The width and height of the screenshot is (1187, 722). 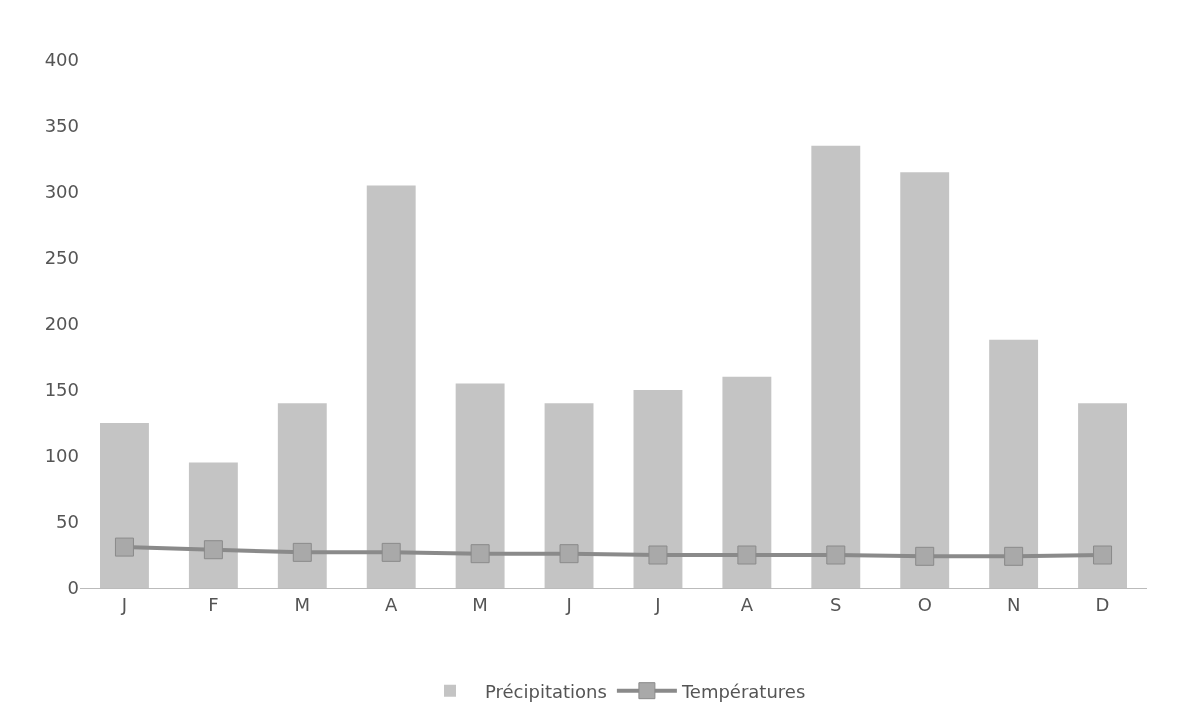 What do you see at coordinates (67, 522) in the screenshot?
I see `y-tick-label: 50` at bounding box center [67, 522].